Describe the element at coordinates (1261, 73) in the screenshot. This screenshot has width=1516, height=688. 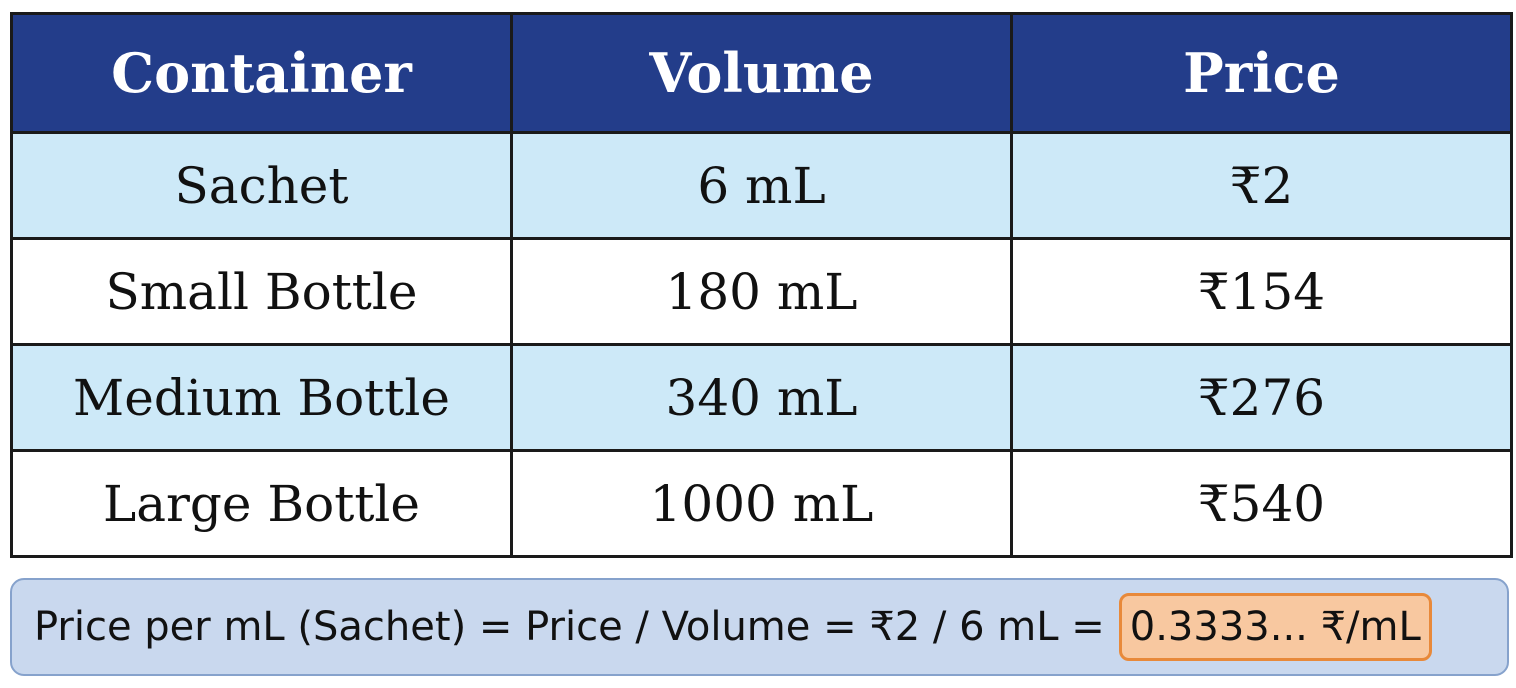
I see `header-cell: Price` at that location.